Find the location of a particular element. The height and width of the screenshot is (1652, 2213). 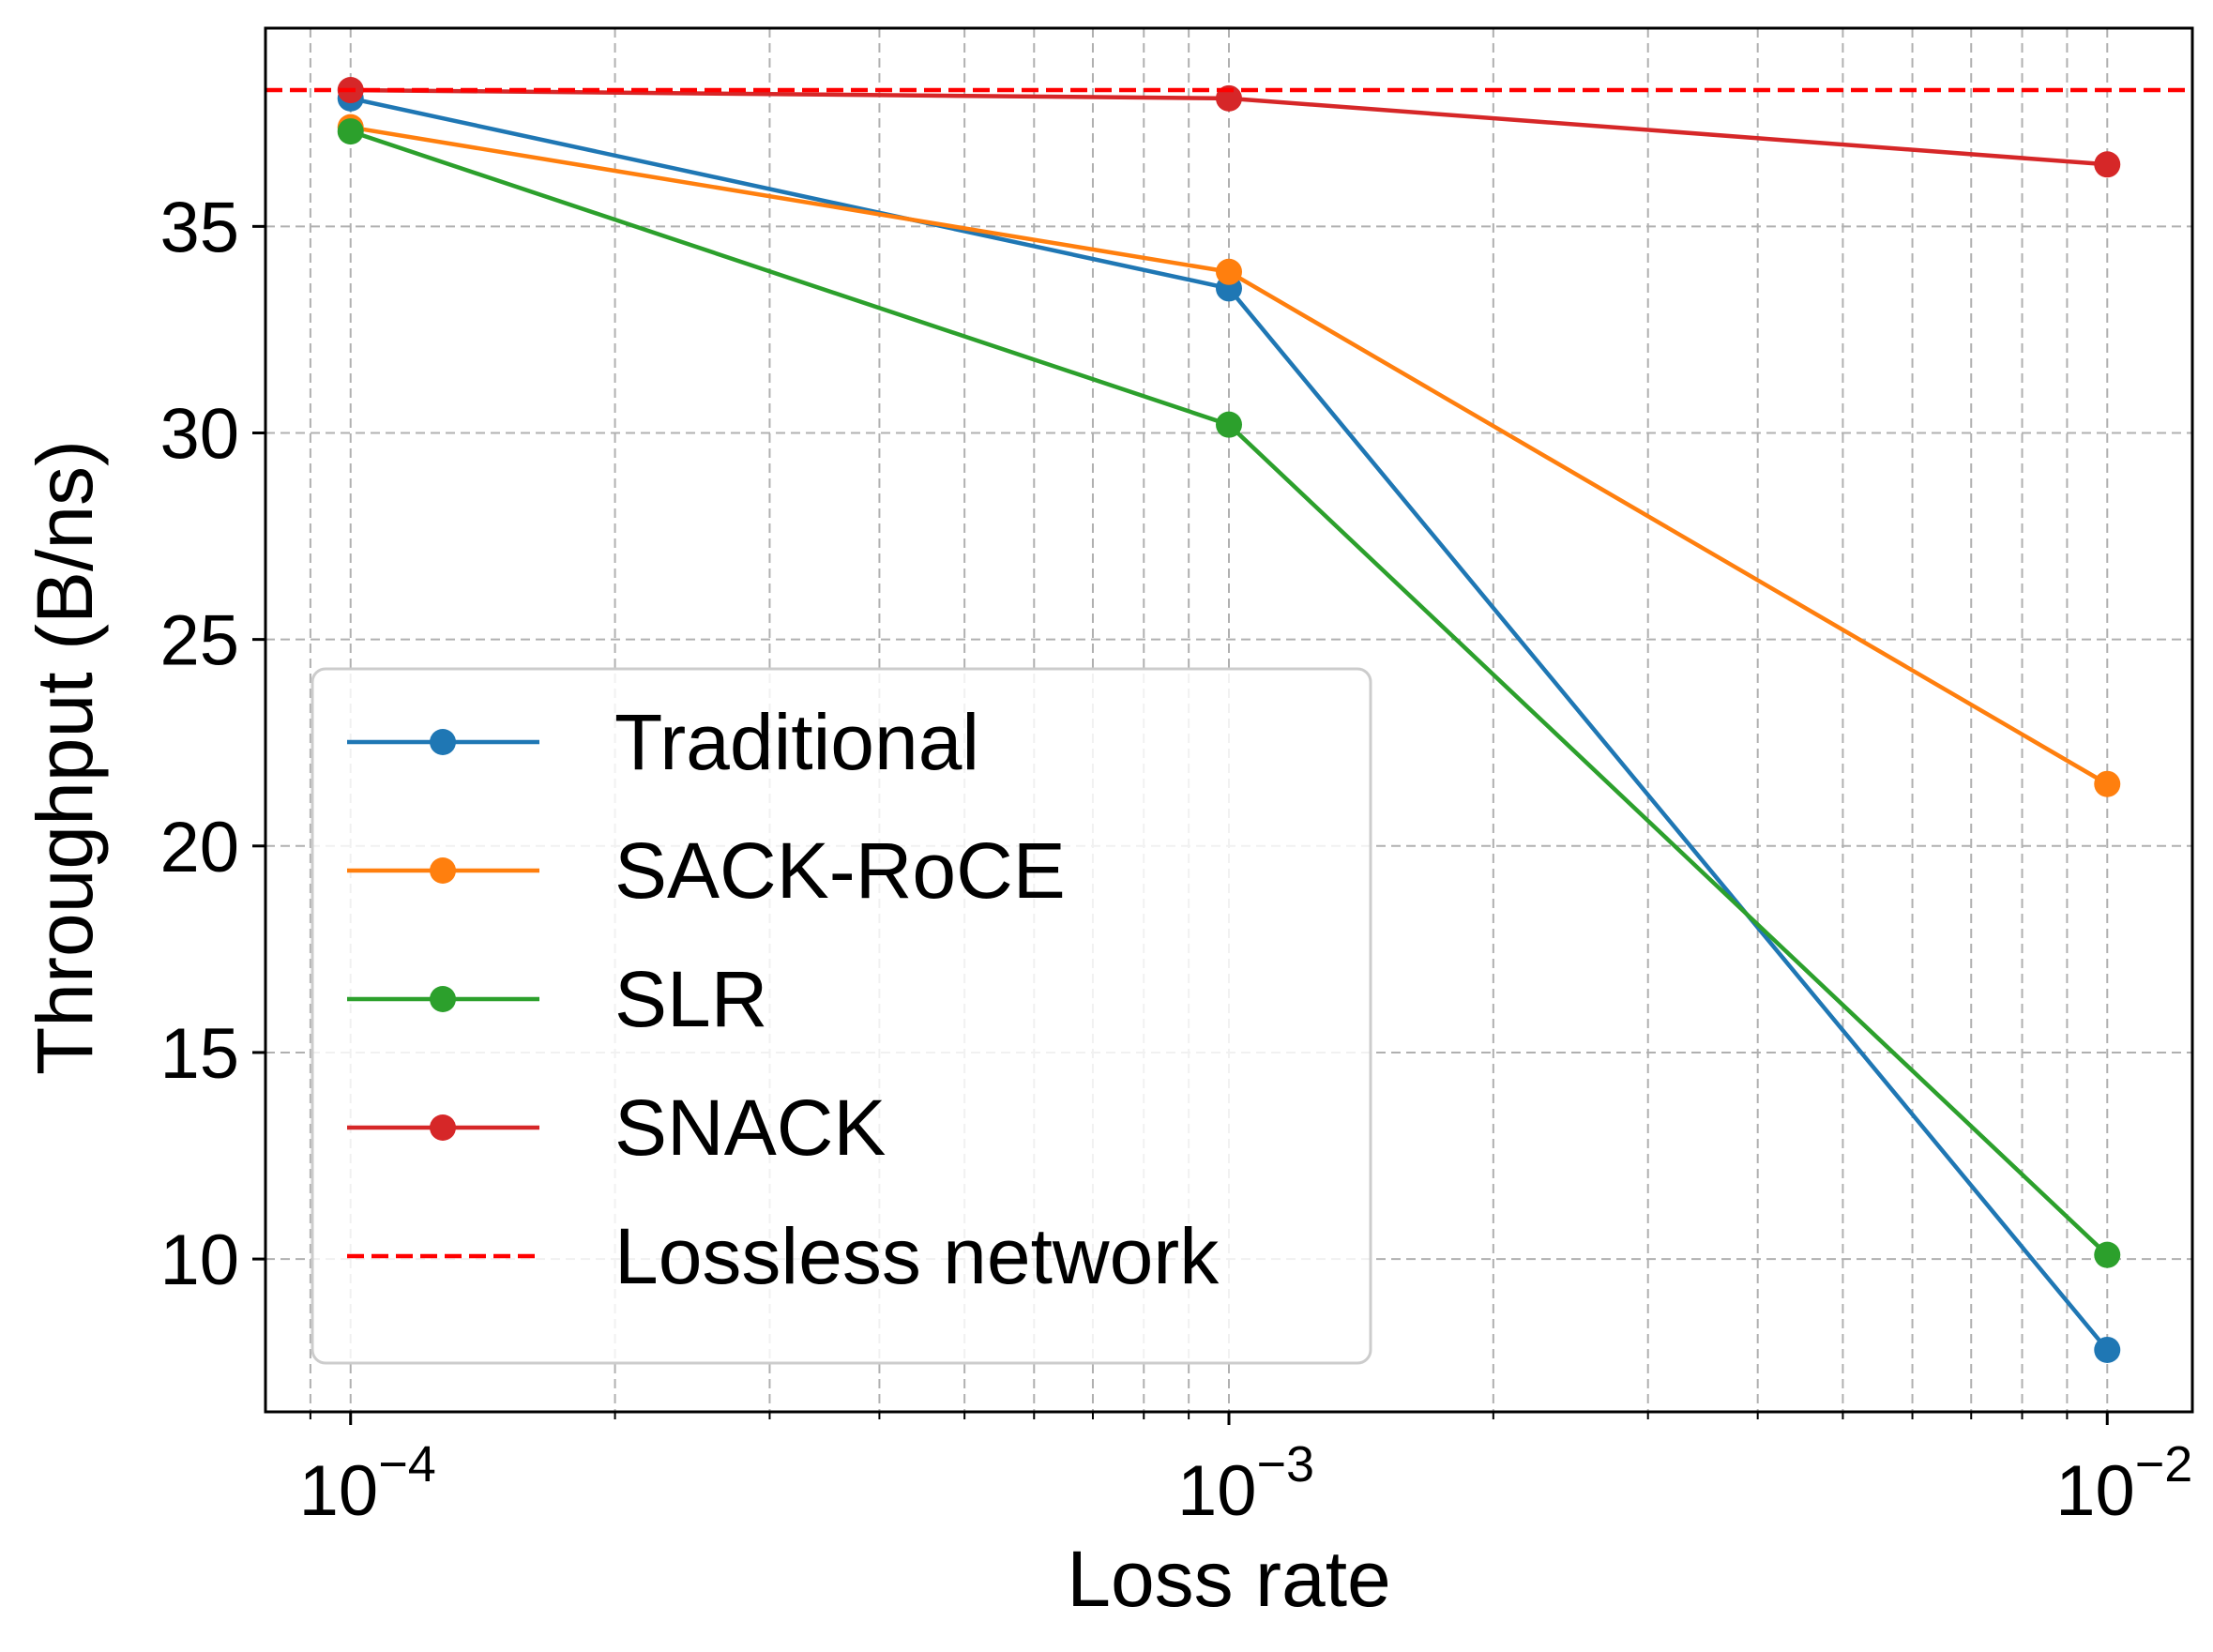

y-tick-label: 10 is located at coordinates (199, 1260).